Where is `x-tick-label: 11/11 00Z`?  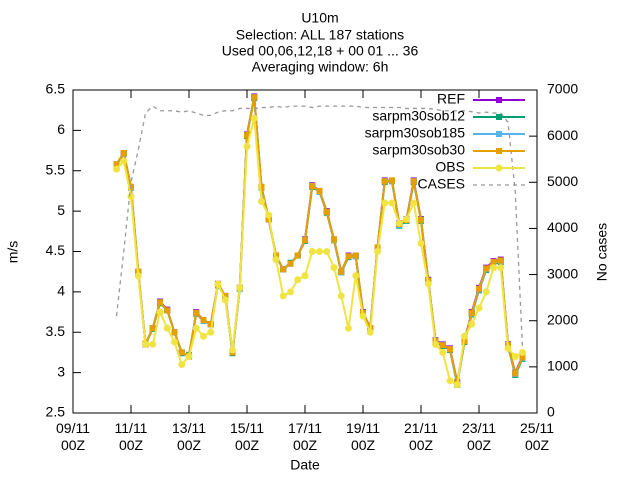
x-tick-label: 11/11 00Z is located at coordinates (131, 436).